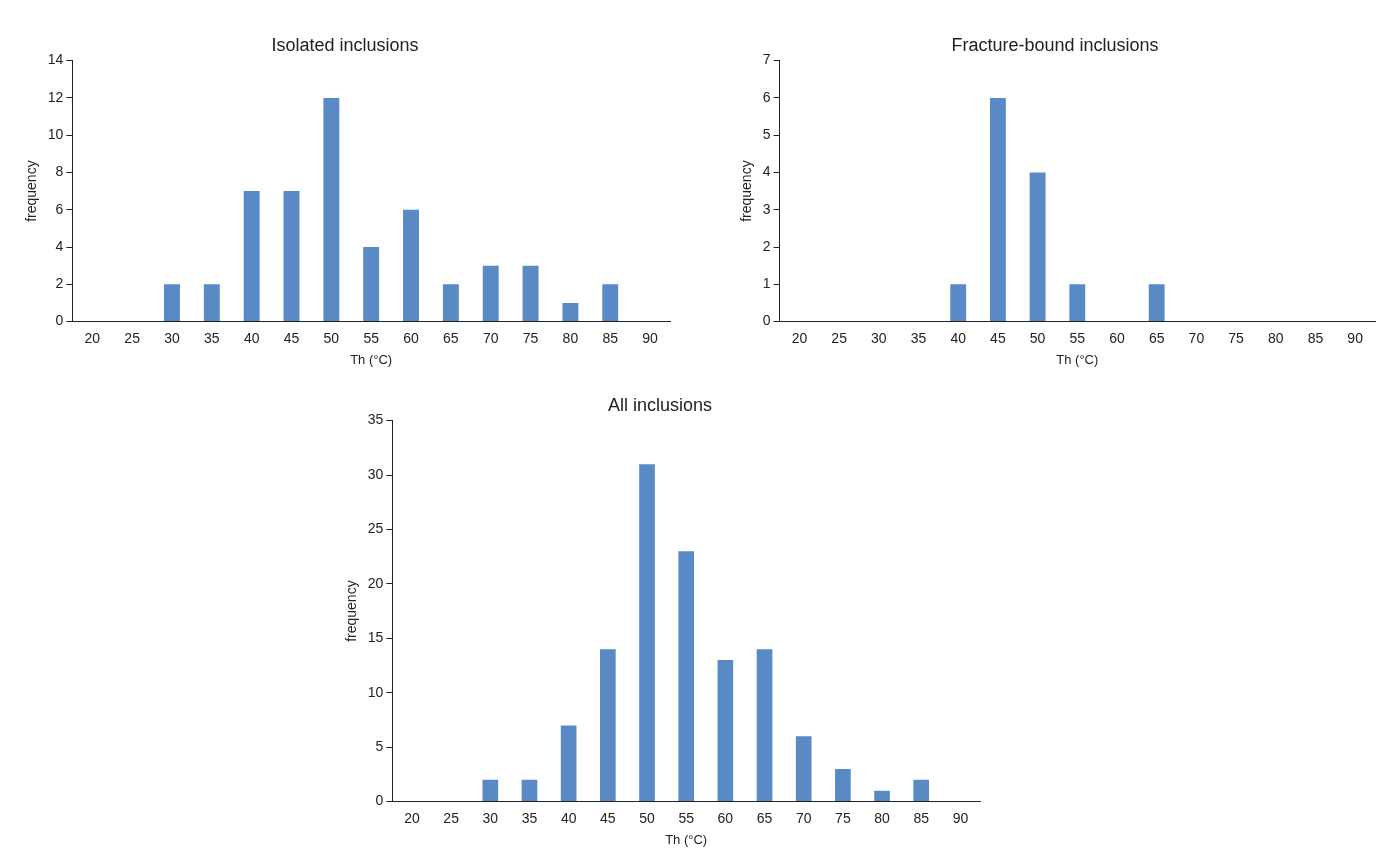  What do you see at coordinates (766, 59) in the screenshot?
I see `y-tick-label: 7` at bounding box center [766, 59].